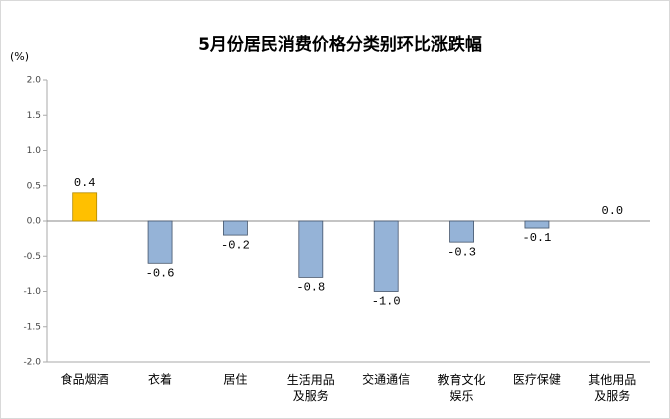  Describe the element at coordinates (34, 116) in the screenshot. I see `y-tick-label: 1.5` at that location.